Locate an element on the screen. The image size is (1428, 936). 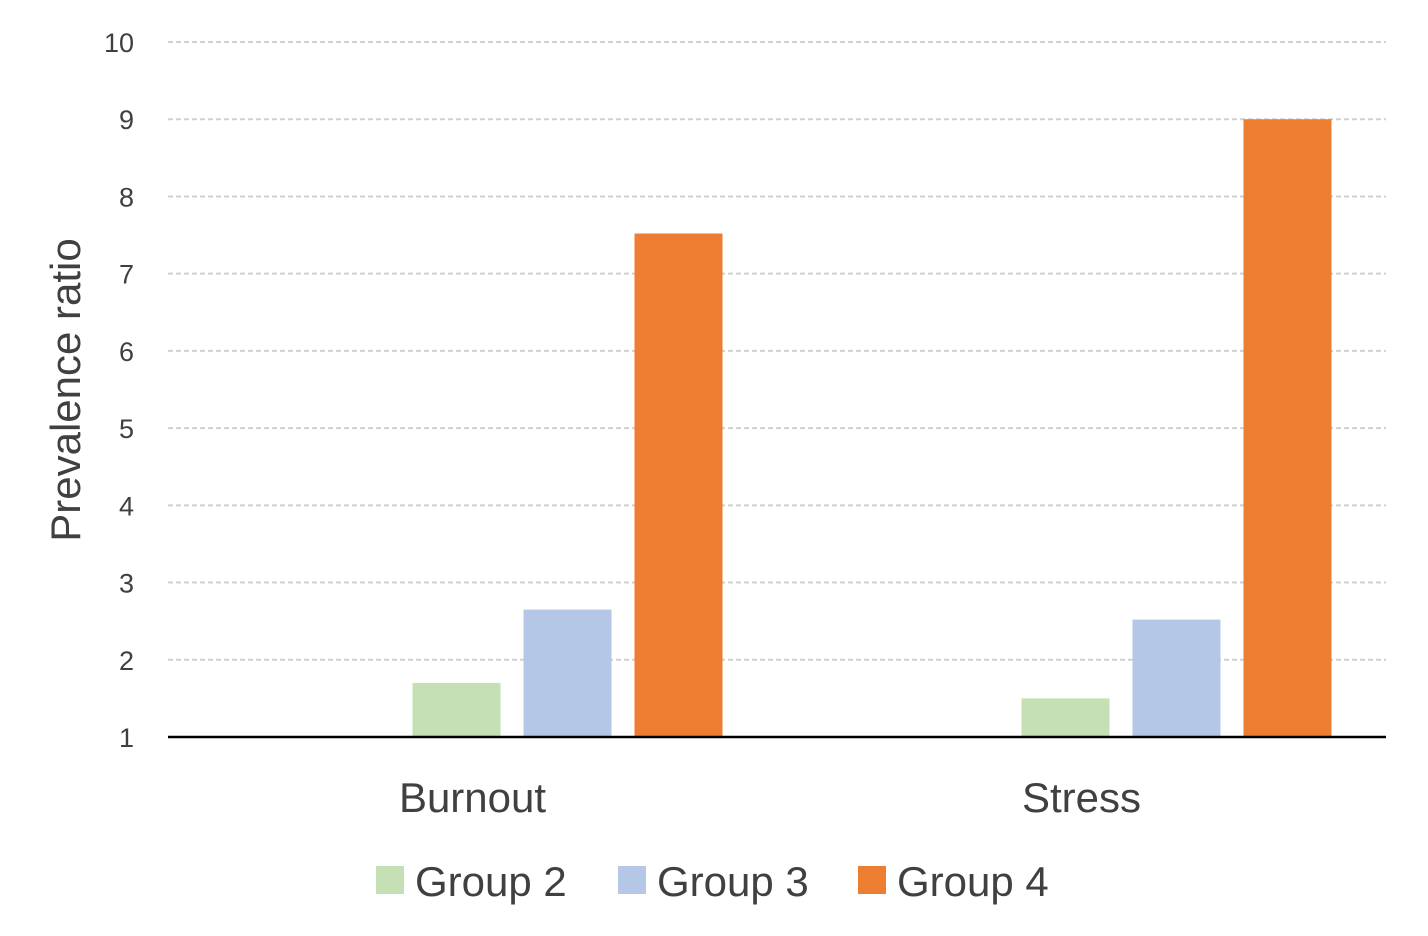
y-tick-label: 10 is located at coordinates (119, 43).